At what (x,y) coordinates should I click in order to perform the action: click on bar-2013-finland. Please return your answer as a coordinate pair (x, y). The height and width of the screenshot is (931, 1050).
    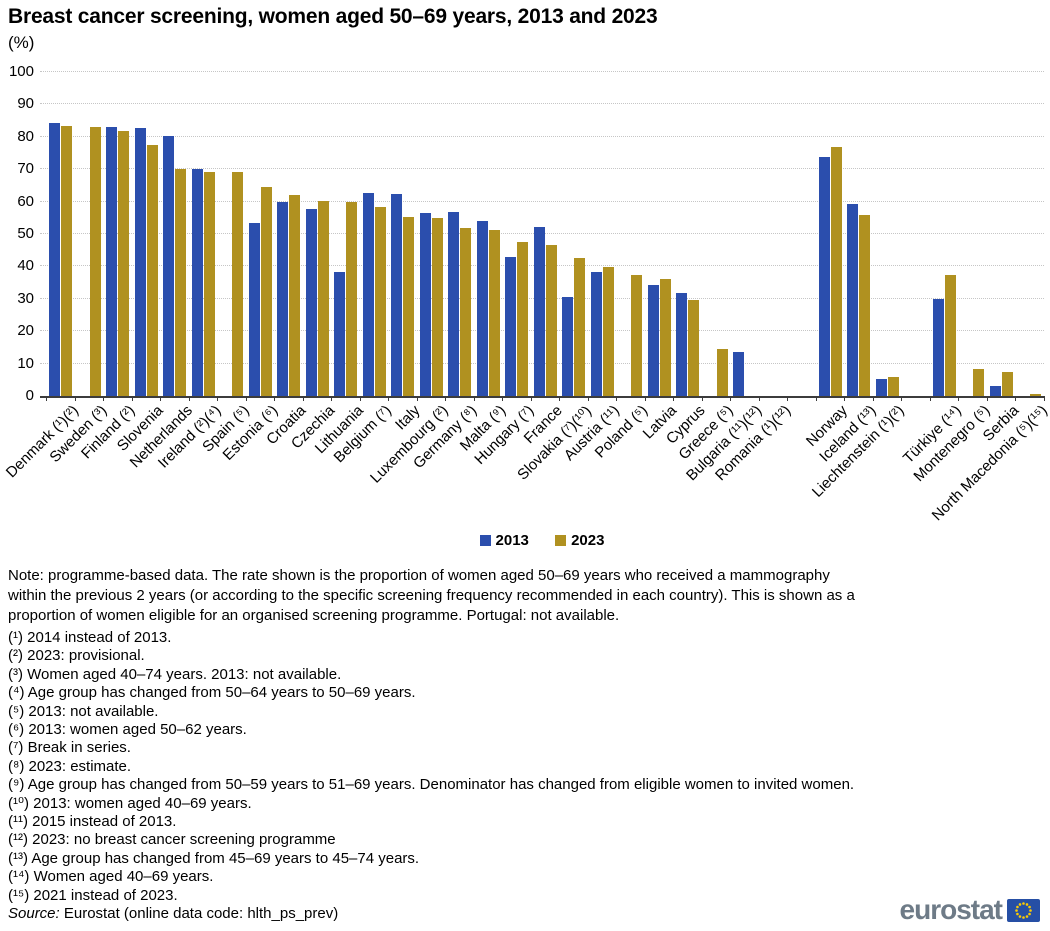
    Looking at the image, I should click on (111, 261).